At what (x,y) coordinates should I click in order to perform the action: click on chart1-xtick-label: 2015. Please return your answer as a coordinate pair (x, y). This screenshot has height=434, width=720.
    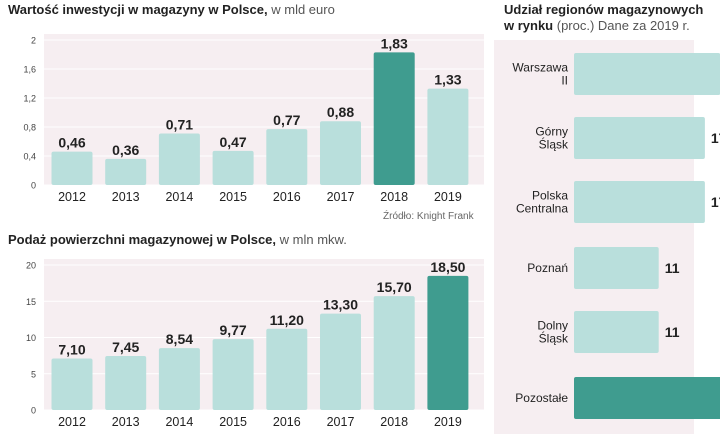
    Looking at the image, I should click on (233, 197).